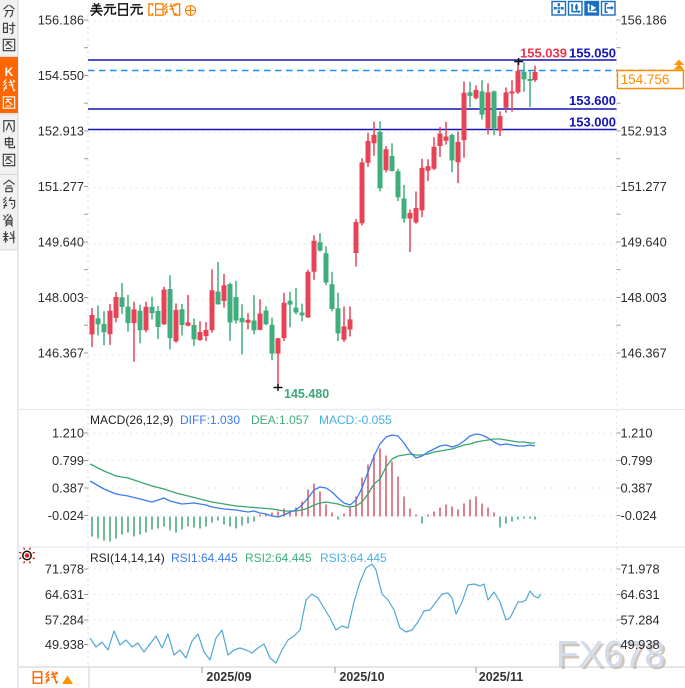 Image resolution: width=685 pixels, height=688 pixels. What do you see at coordinates (9, 72) in the screenshot?
I see `svg-text: K` at bounding box center [9, 72].